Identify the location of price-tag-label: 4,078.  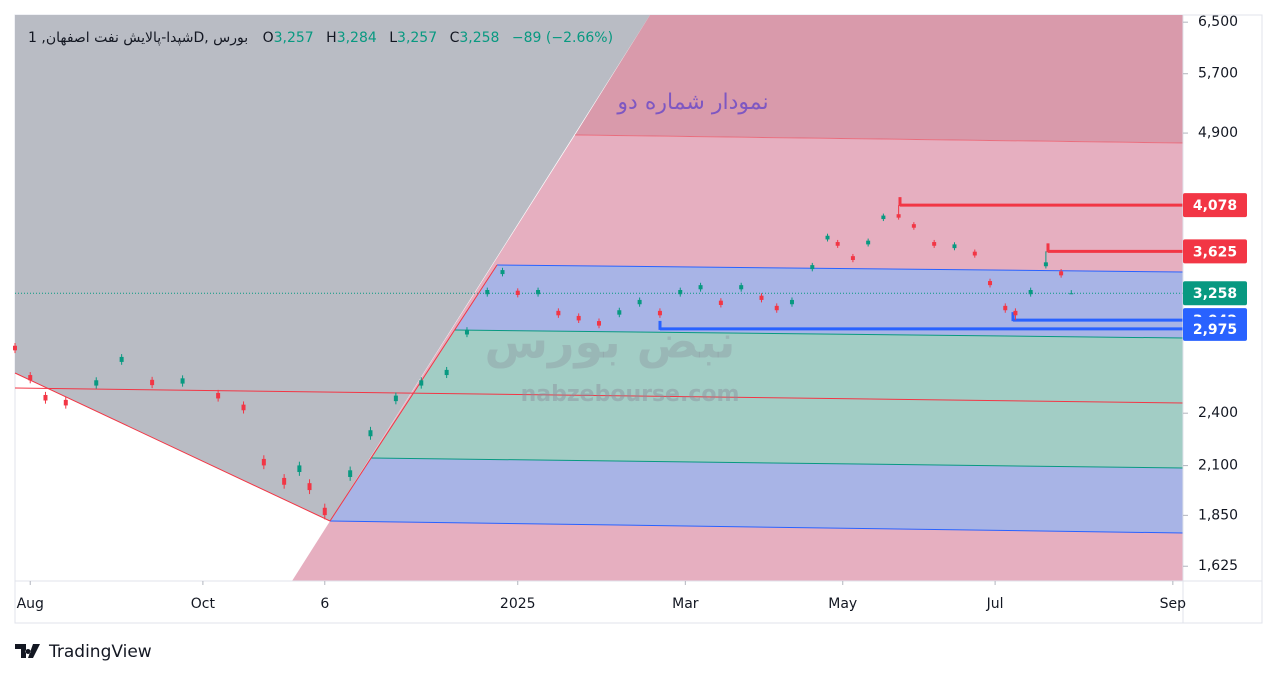
(1215, 206).